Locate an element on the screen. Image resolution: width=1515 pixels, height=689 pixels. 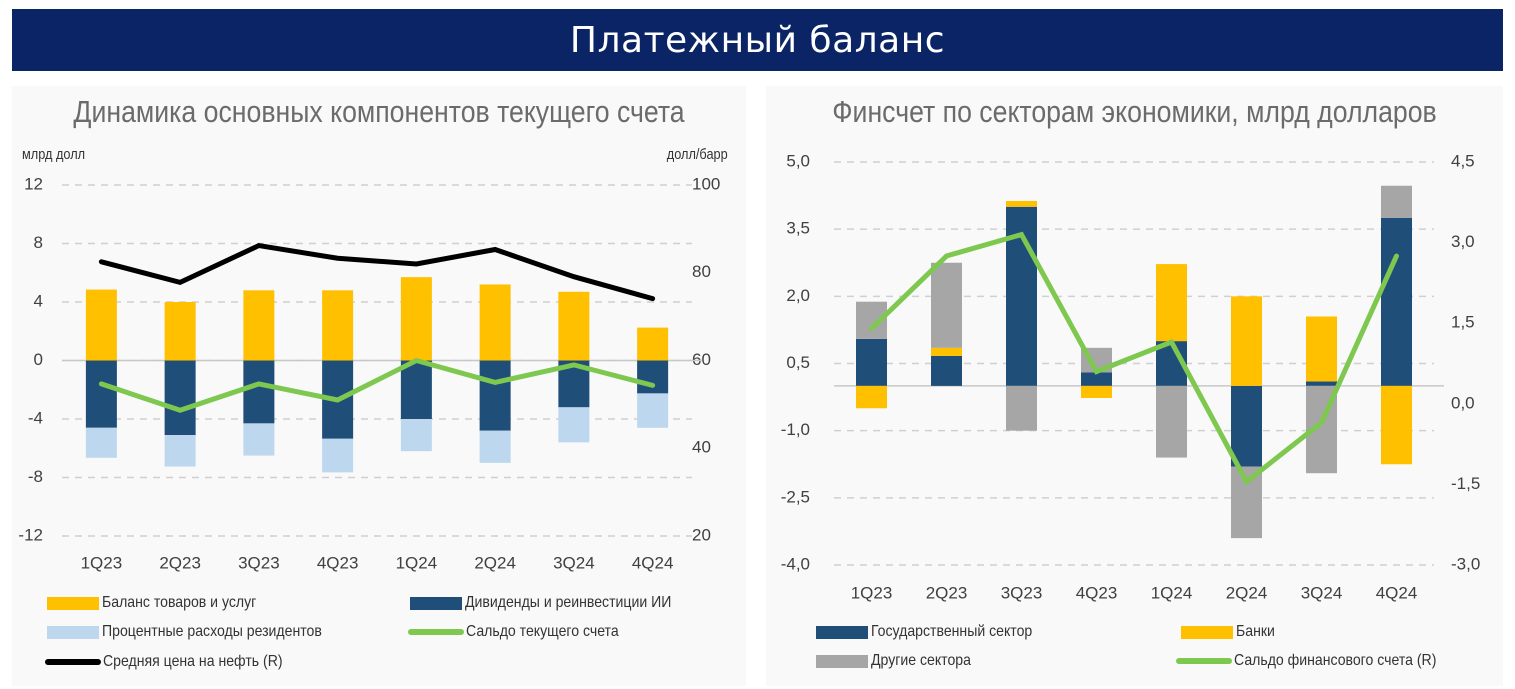
x-tick-label: 3Q23 is located at coordinates (259, 562).